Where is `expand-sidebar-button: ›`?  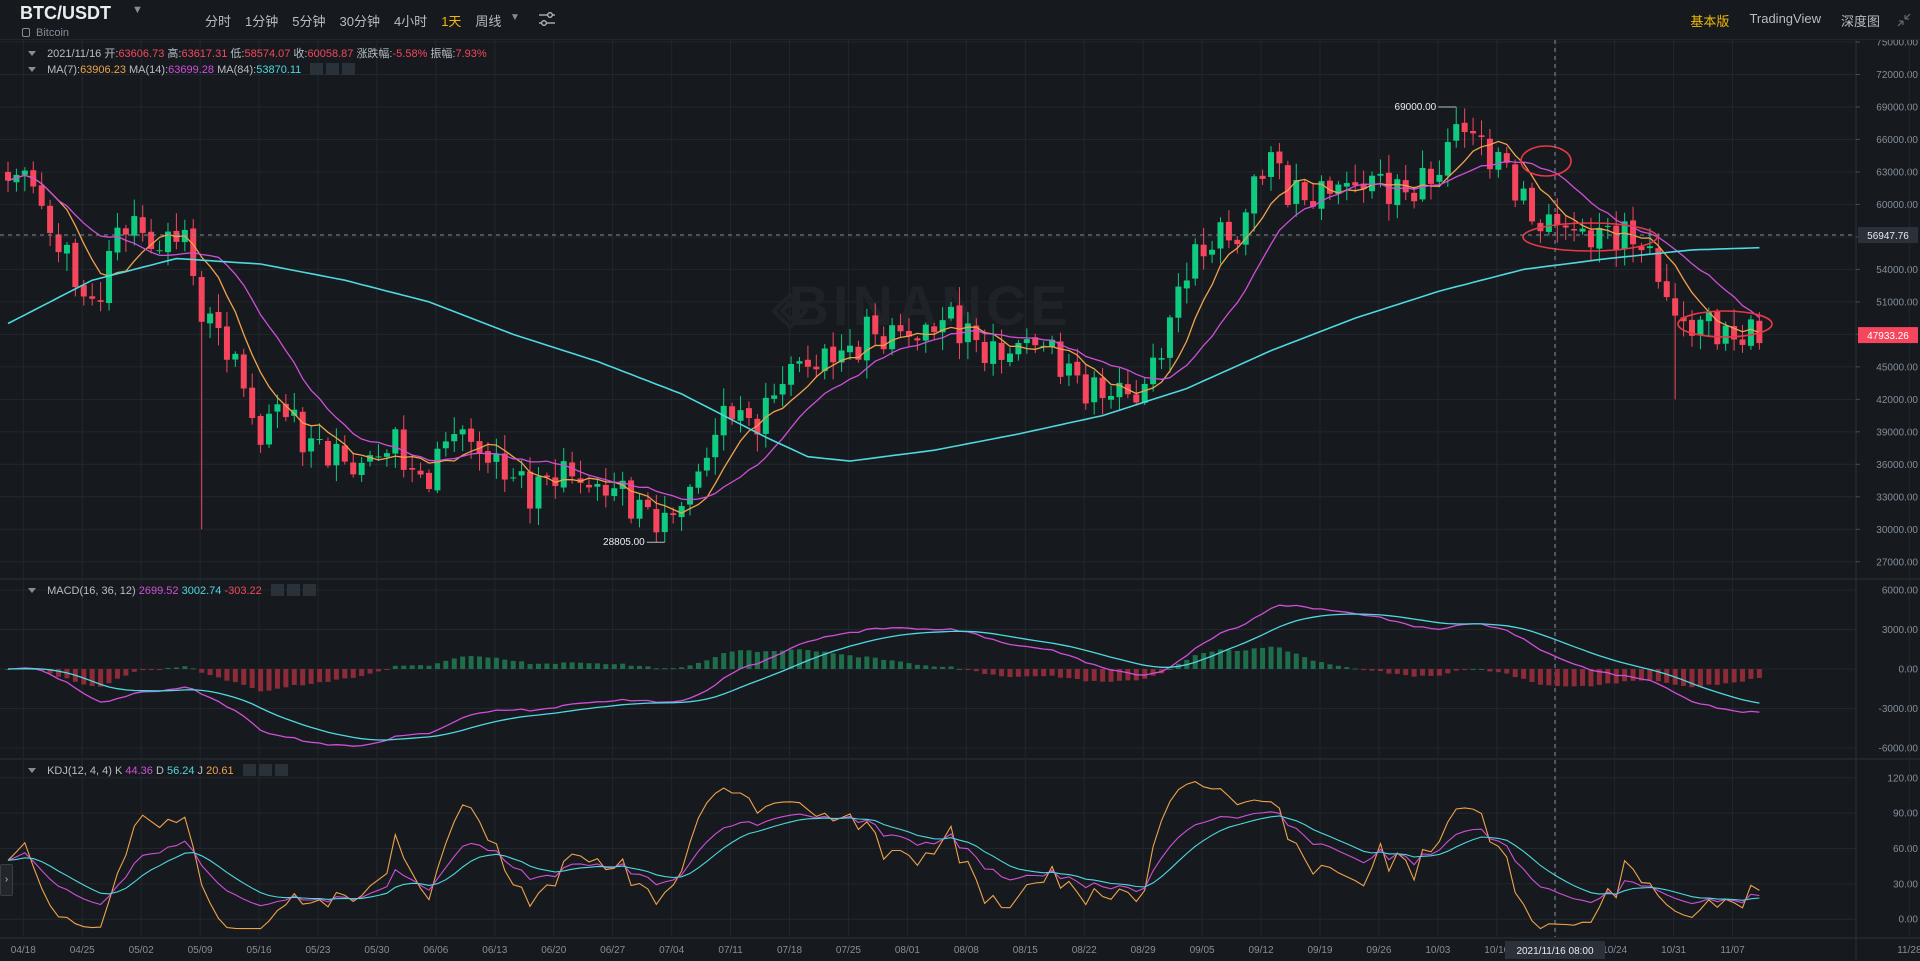 expand-sidebar-button: › is located at coordinates (6, 880).